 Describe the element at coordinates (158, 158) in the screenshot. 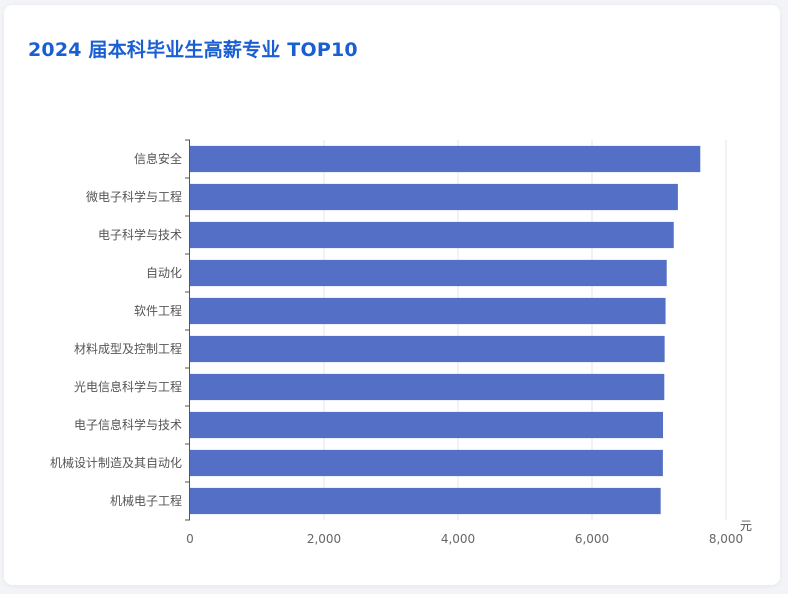

I see `category-label: 信息安全` at that location.